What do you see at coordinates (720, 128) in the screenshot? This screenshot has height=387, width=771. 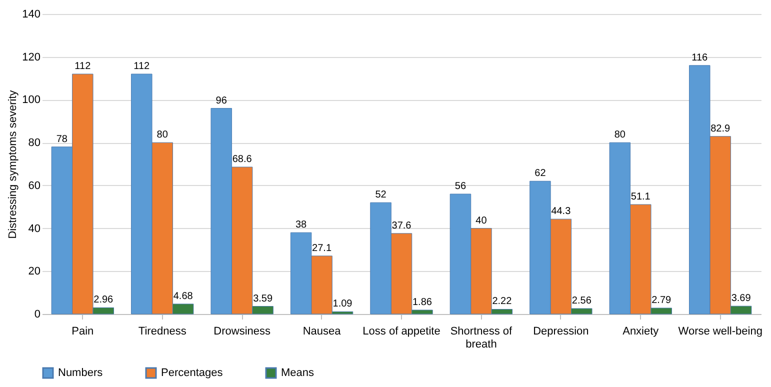 I see `data-label: 82.9` at bounding box center [720, 128].